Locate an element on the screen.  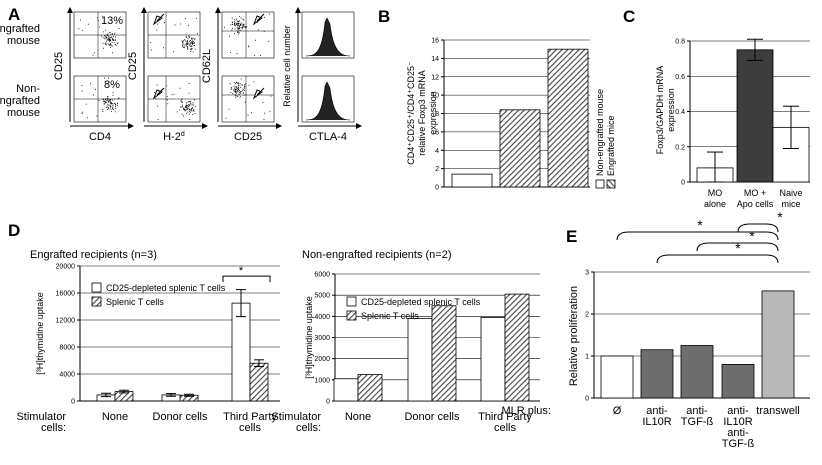
percentage-label: 8% is located at coordinates (112, 85).